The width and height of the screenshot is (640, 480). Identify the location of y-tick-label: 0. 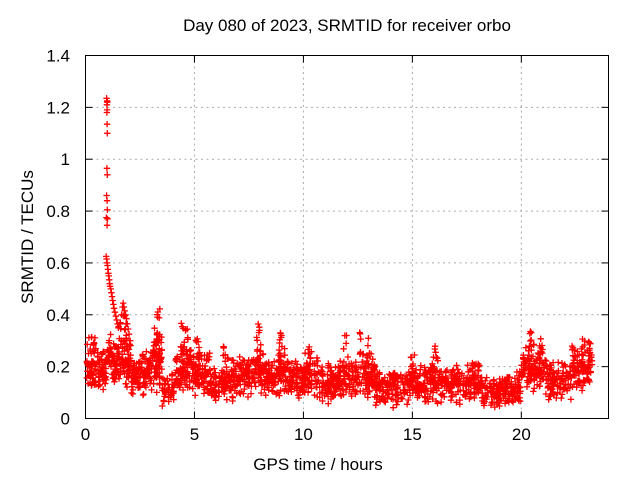
(65, 419).